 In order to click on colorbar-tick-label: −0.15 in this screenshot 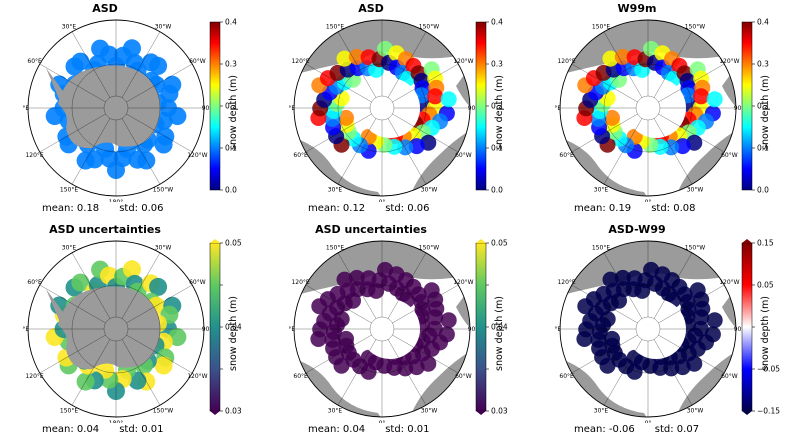, I will do `click(768, 411)`.